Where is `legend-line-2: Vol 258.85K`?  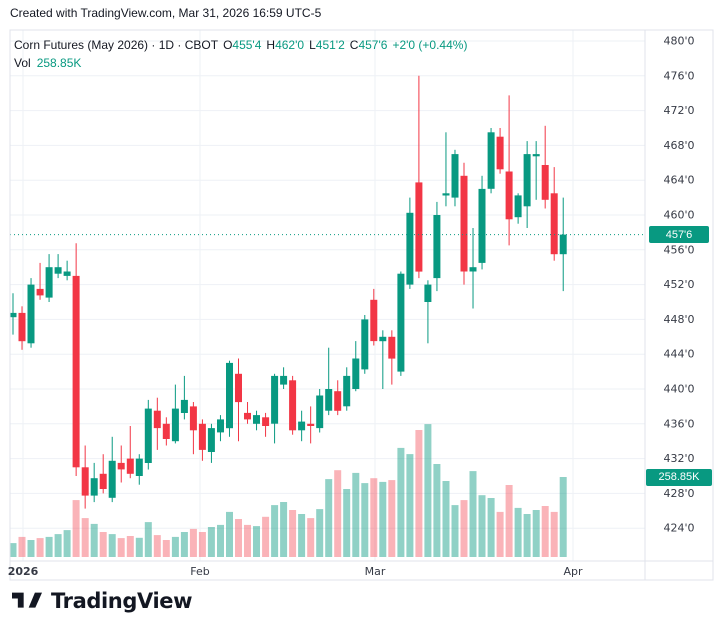 legend-line-2: Vol 258.85K is located at coordinates (240, 63).